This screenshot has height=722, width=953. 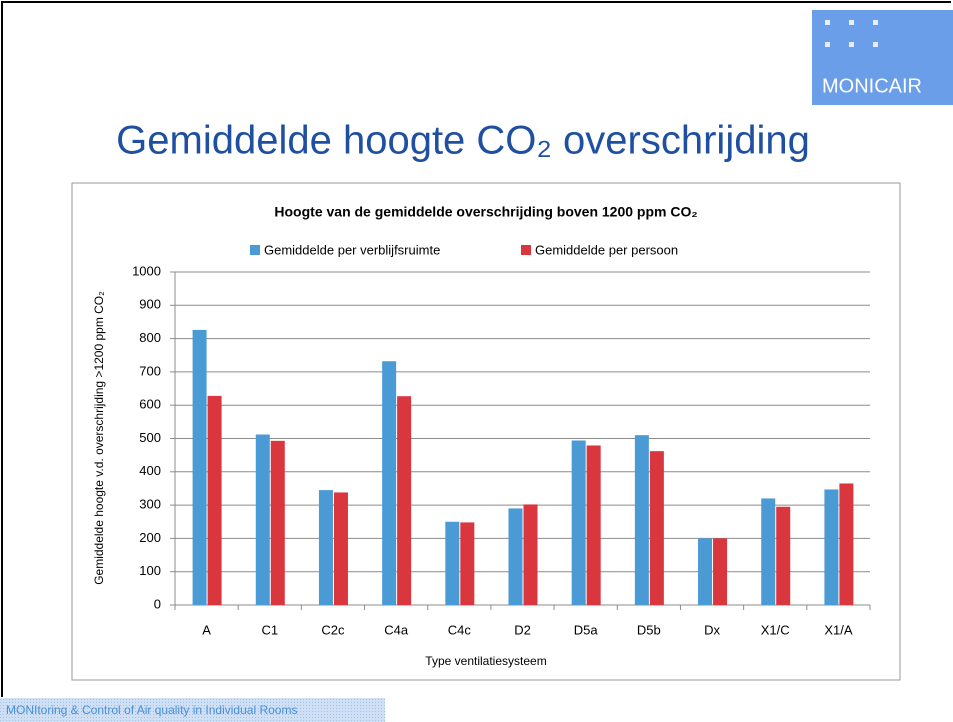 What do you see at coordinates (150, 504) in the screenshot?
I see `y-tick-label: 300` at bounding box center [150, 504].